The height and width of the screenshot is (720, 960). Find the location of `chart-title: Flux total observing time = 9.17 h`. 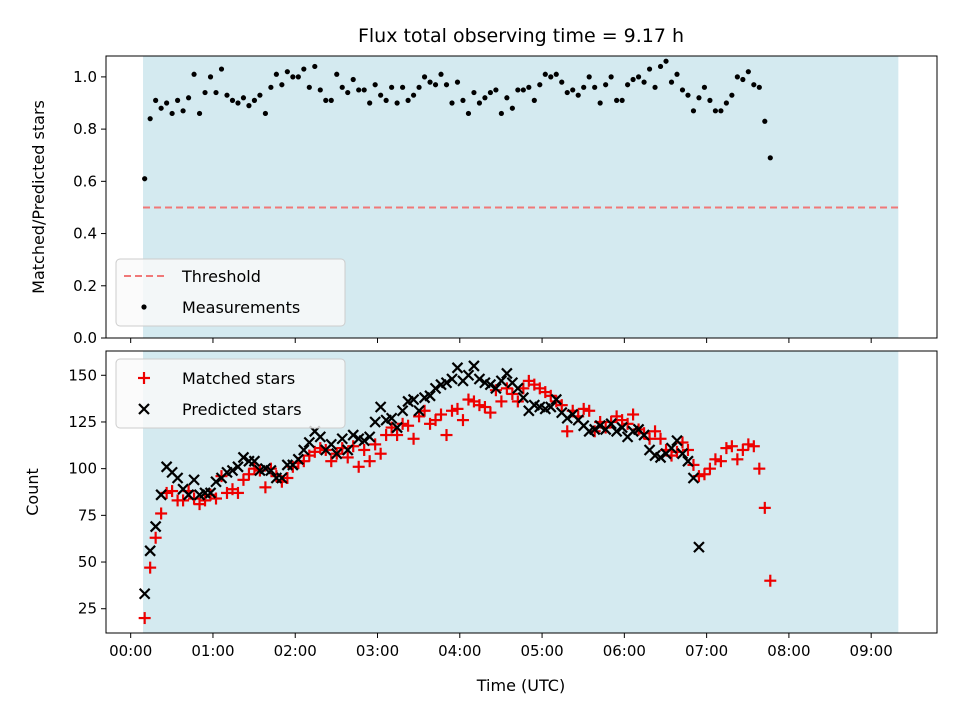

chart-title: Flux total observing time = 9.17 h is located at coordinates (521, 36).